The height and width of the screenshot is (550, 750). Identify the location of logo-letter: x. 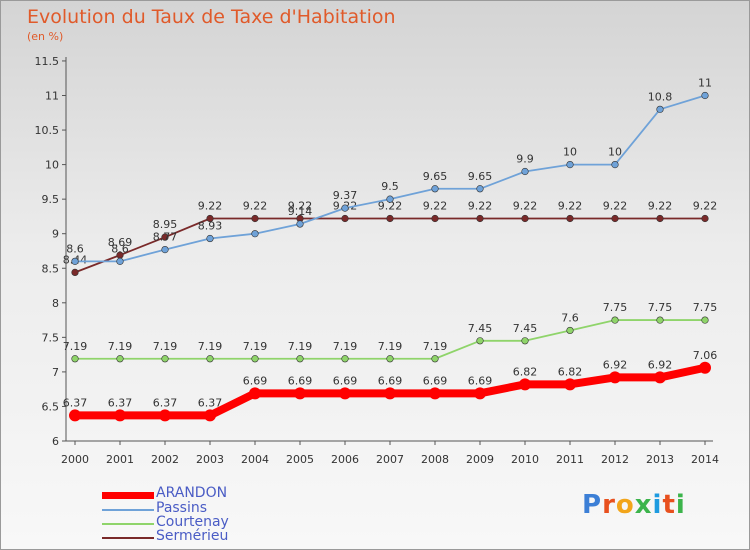
(643, 505).